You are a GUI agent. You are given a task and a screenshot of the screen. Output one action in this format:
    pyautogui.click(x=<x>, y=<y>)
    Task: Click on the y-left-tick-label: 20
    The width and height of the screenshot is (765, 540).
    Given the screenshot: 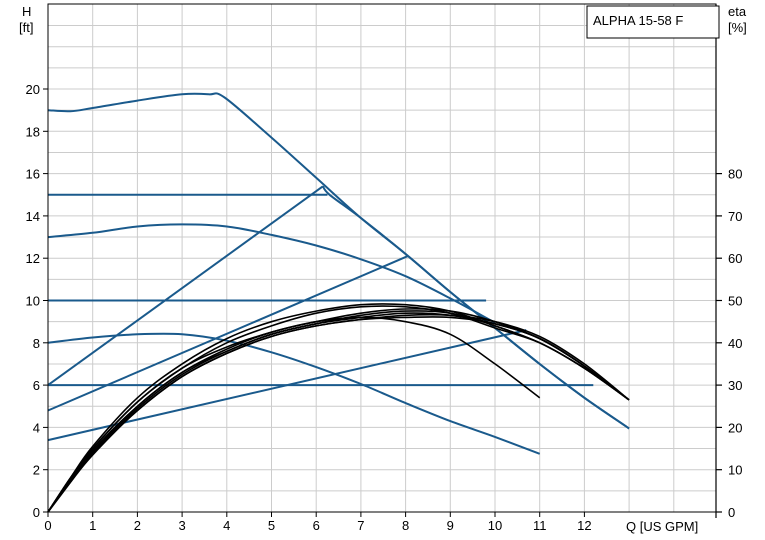 What is the action you would take?
    pyautogui.click(x=33, y=89)
    